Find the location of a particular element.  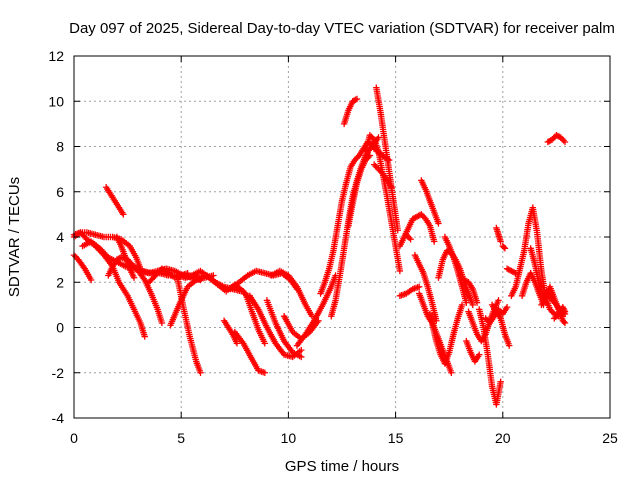

y-tick-label: 8 is located at coordinates (60, 147).